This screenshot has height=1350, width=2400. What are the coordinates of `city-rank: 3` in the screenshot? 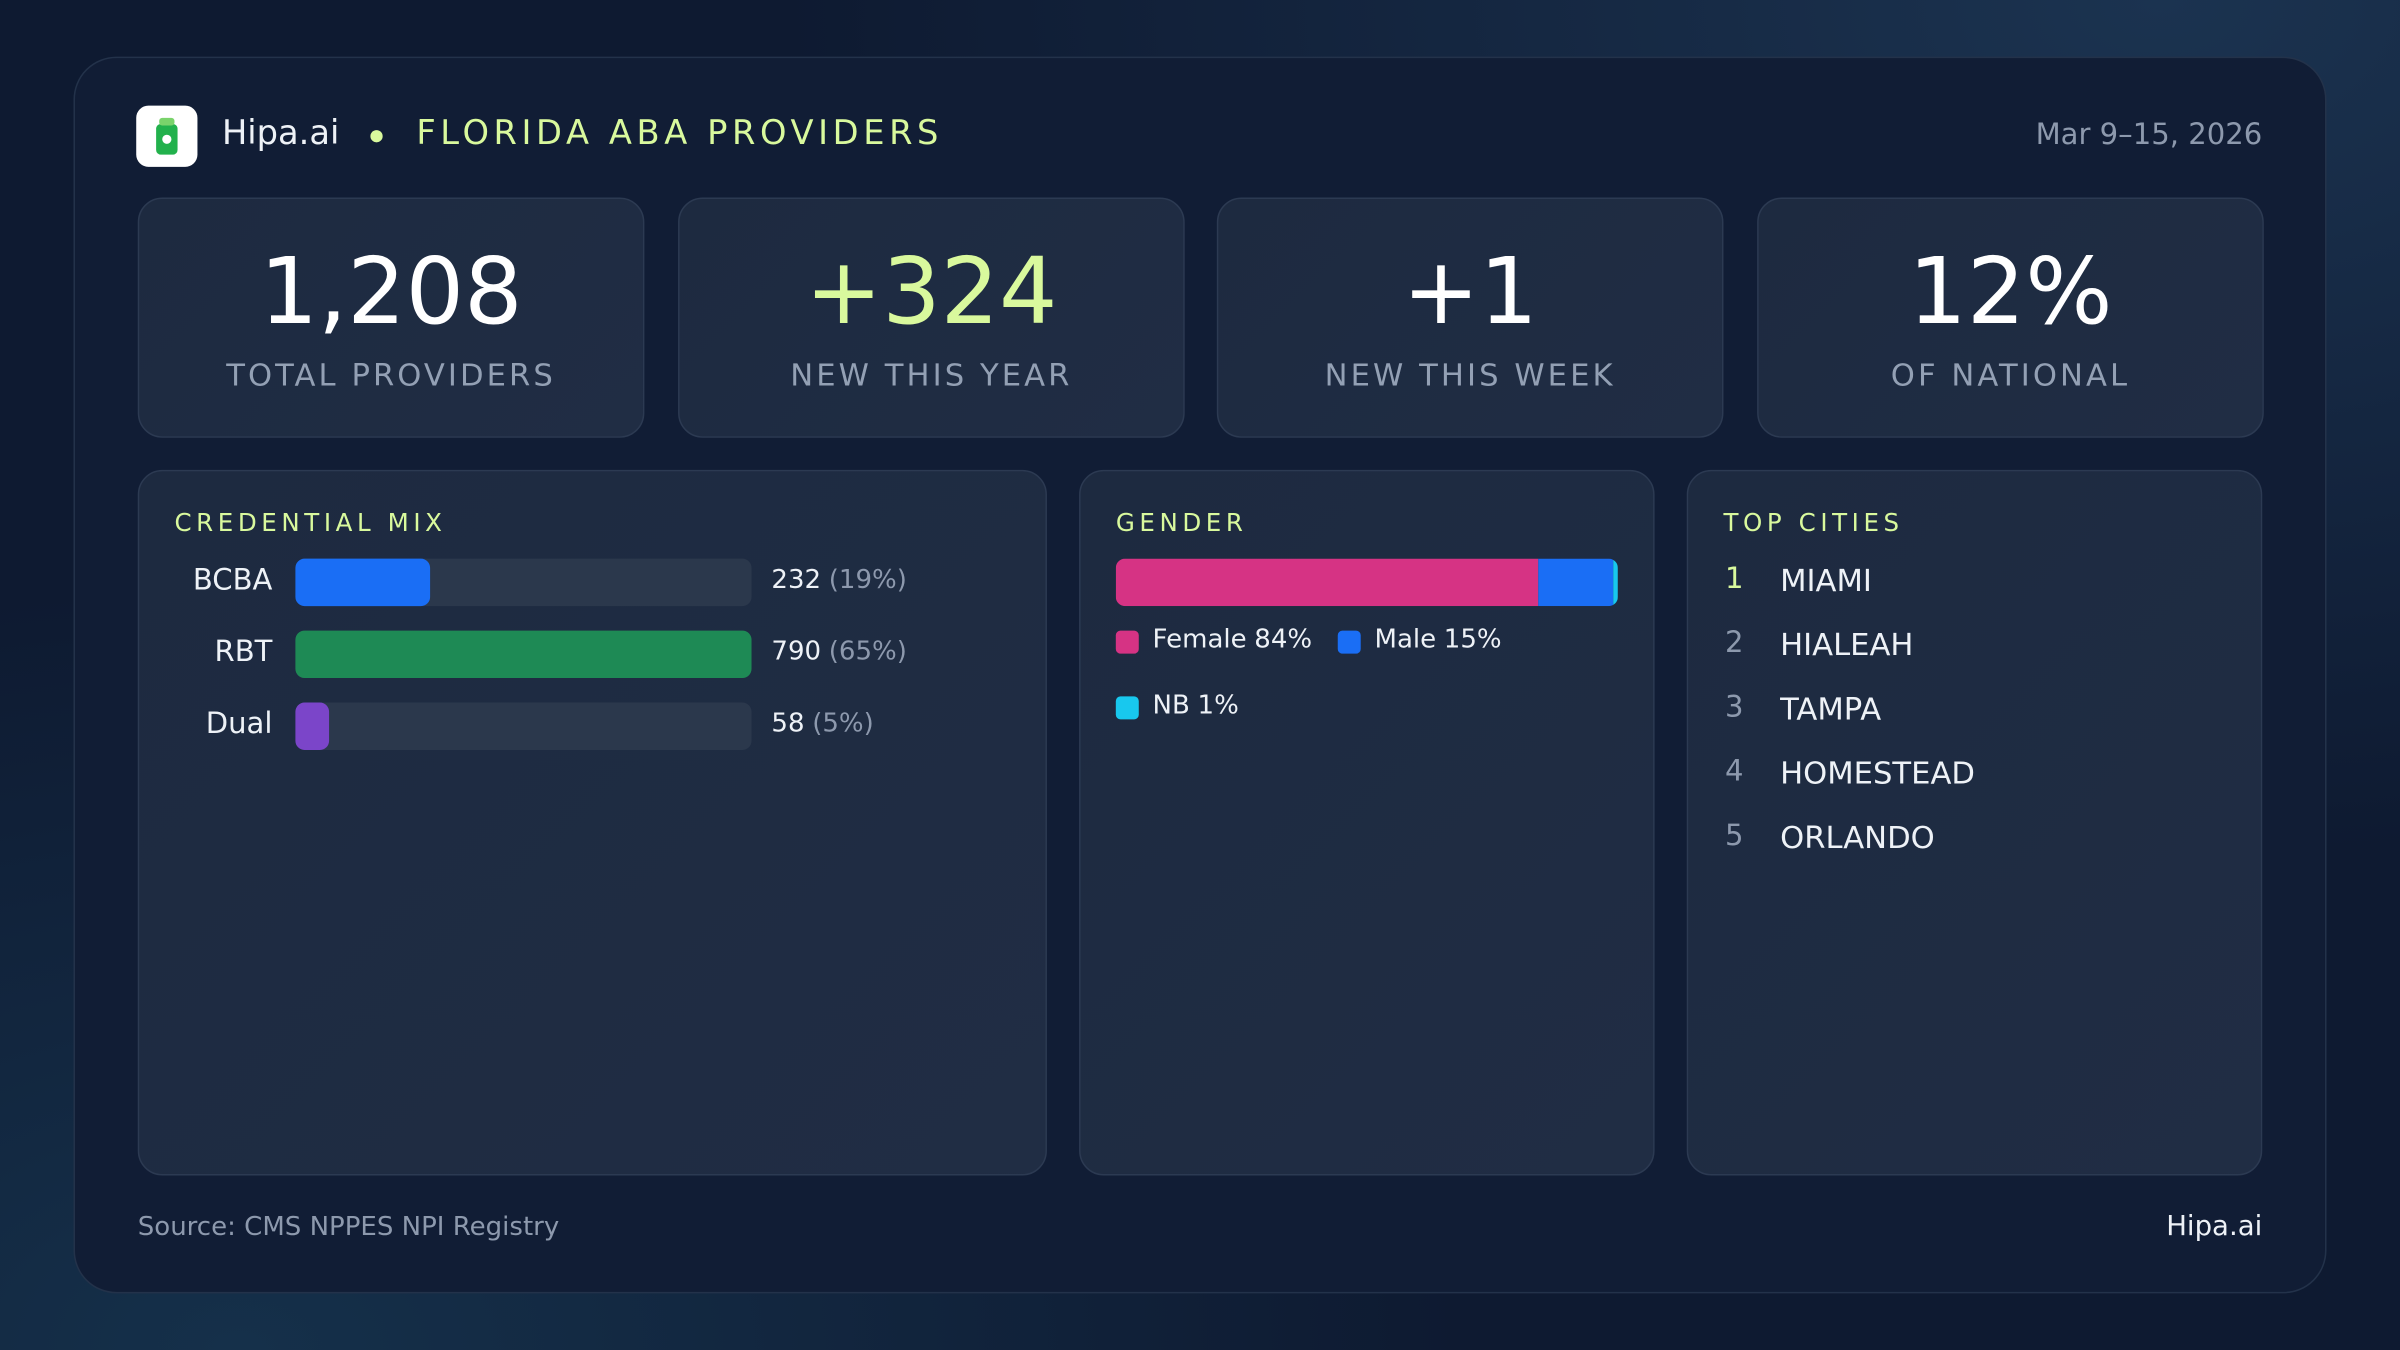 It's located at (1734, 707).